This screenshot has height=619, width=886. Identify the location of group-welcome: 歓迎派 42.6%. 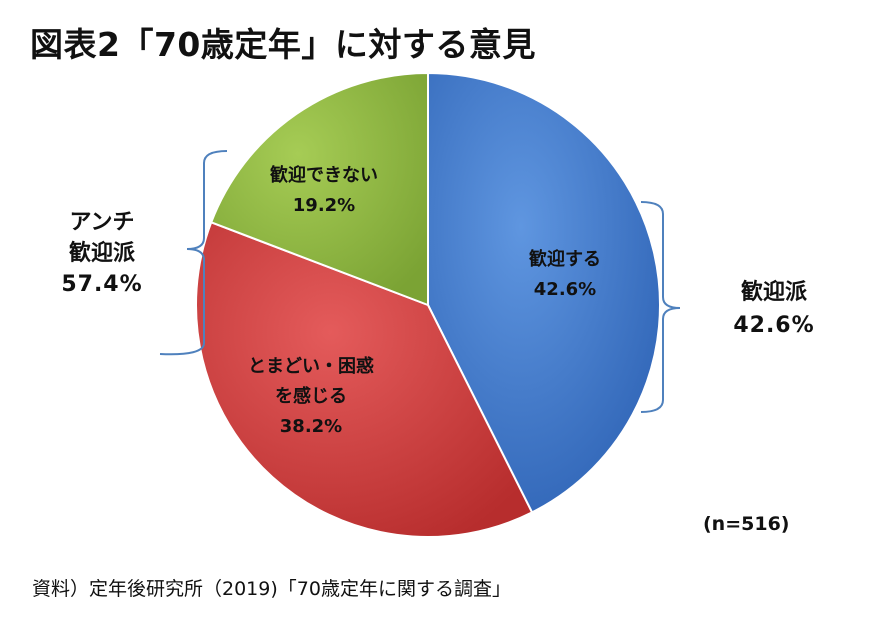
(774, 309).